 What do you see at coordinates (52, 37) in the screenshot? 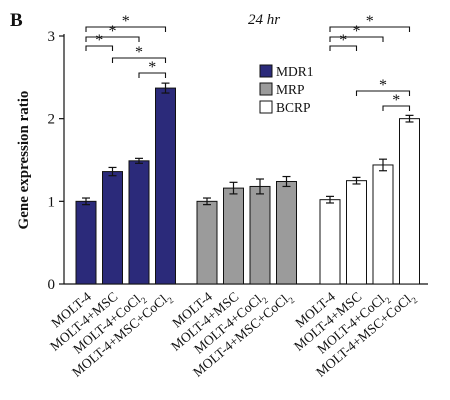
I see `y-tick-label: 3` at bounding box center [52, 37].